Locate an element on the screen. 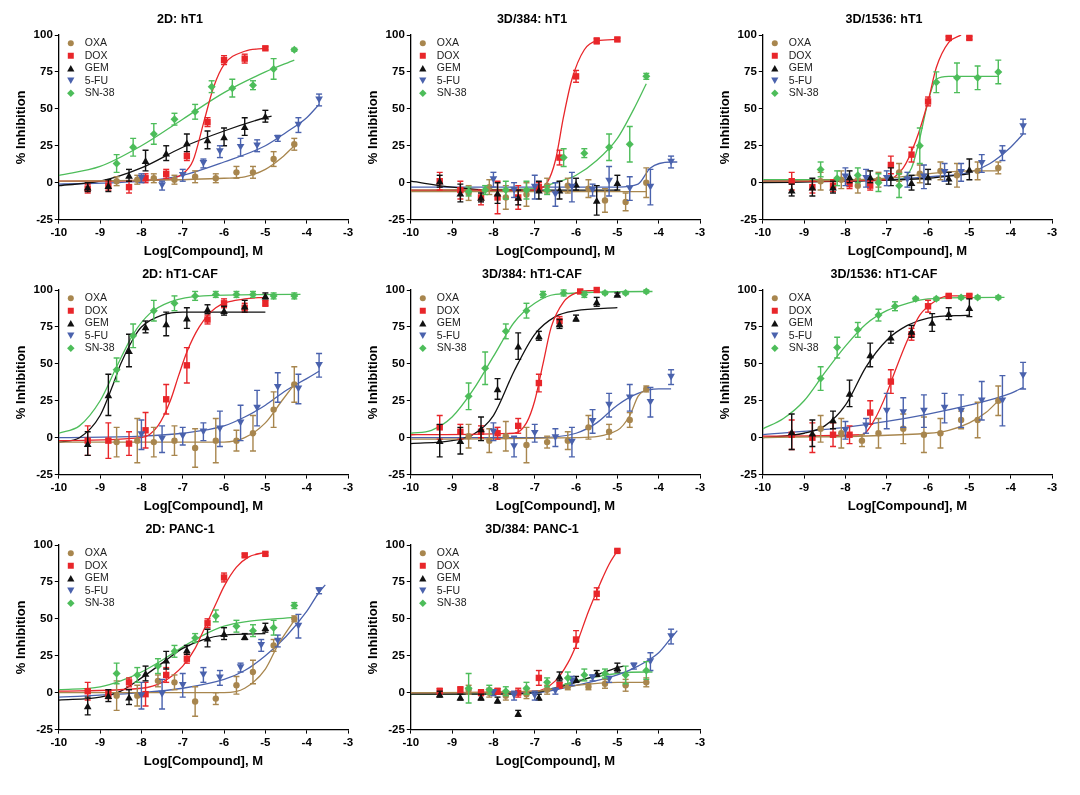 The width and height of the screenshot is (1080, 795). chart-title: 3D/1536: hT1 is located at coordinates (884, 18).